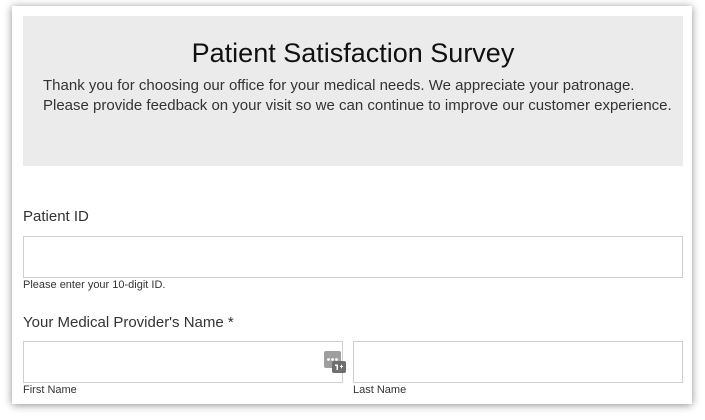 The image size is (705, 420). What do you see at coordinates (56, 216) in the screenshot?
I see `patient-id-label: Patient ID` at bounding box center [56, 216].